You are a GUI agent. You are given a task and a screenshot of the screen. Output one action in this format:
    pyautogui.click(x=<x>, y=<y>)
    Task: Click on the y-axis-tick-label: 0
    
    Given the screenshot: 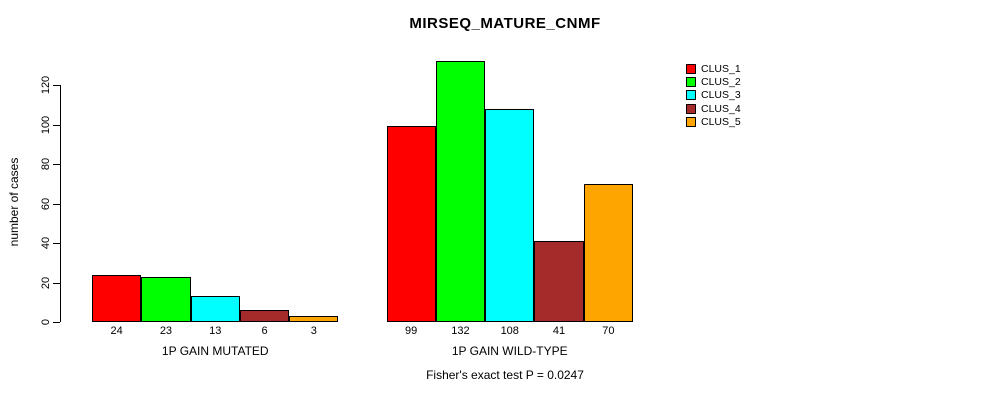 What is the action you would take?
    pyautogui.click(x=46, y=322)
    